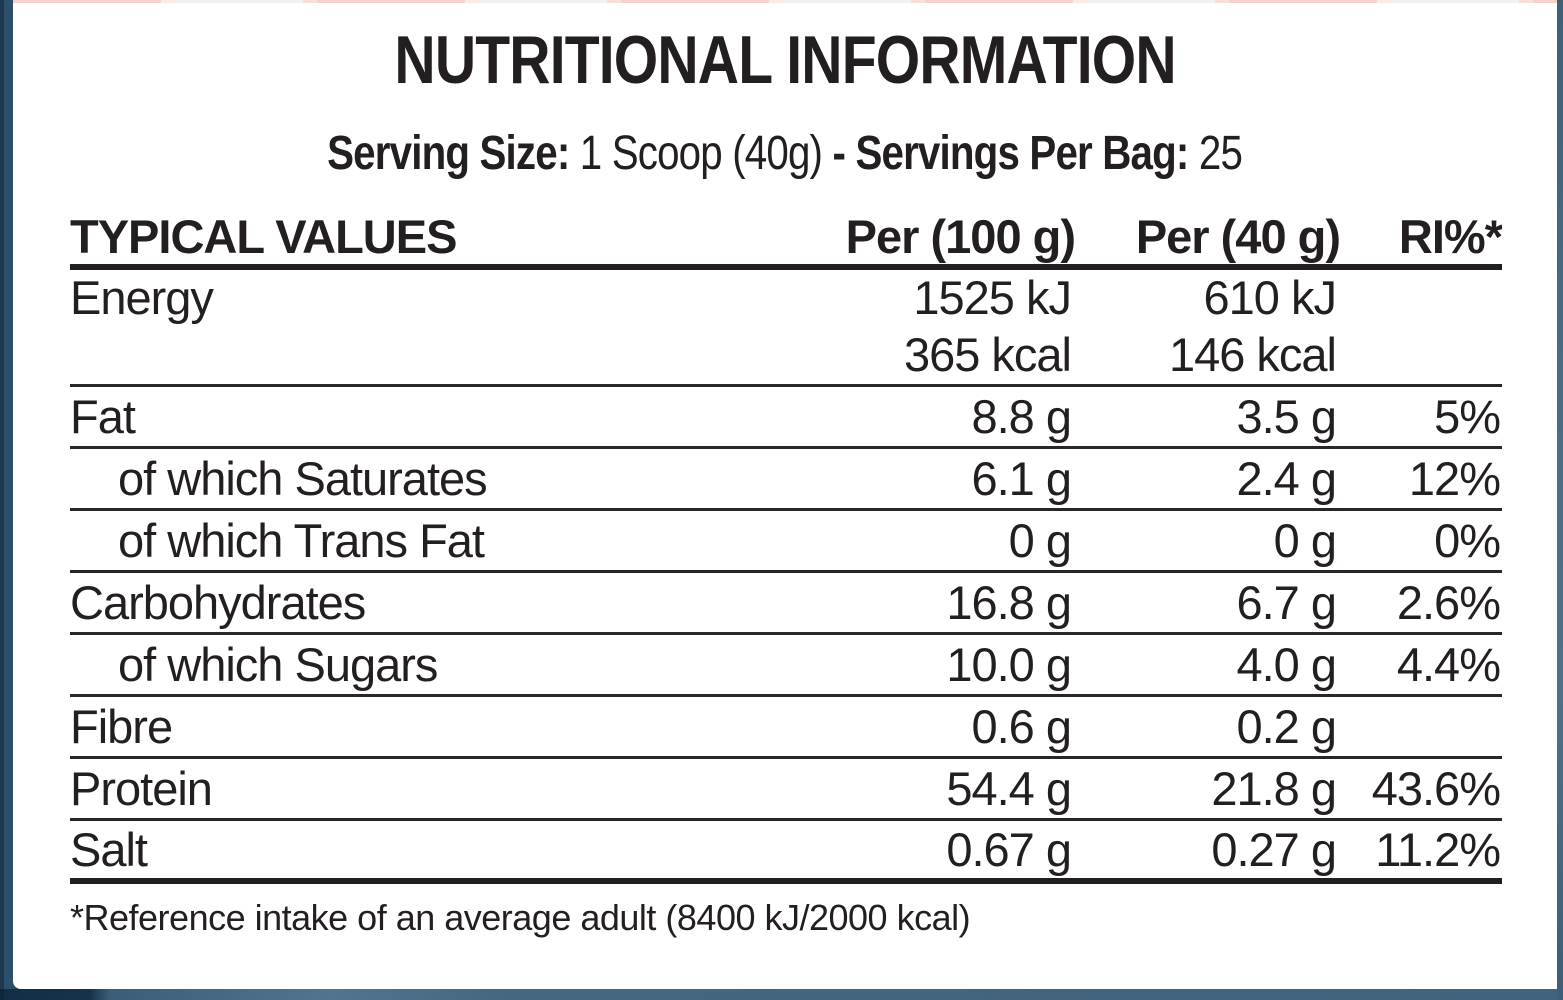 The image size is (1563, 1000). Describe the element at coordinates (1421, 541) in the screenshot. I see `cell-ri-percent: 0%` at that location.